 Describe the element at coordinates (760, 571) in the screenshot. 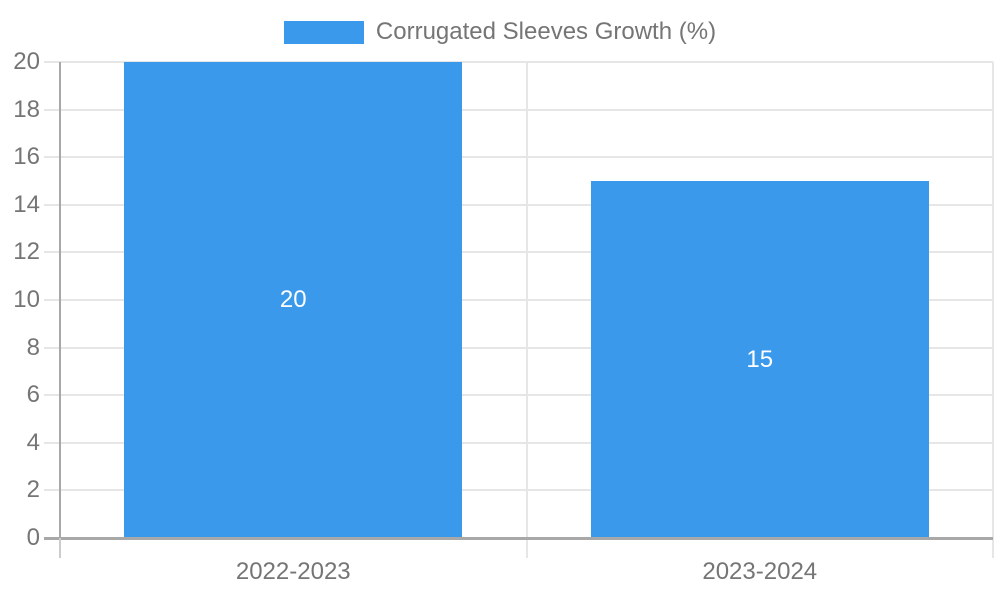

I see `x-category-label: 2023-2024` at that location.